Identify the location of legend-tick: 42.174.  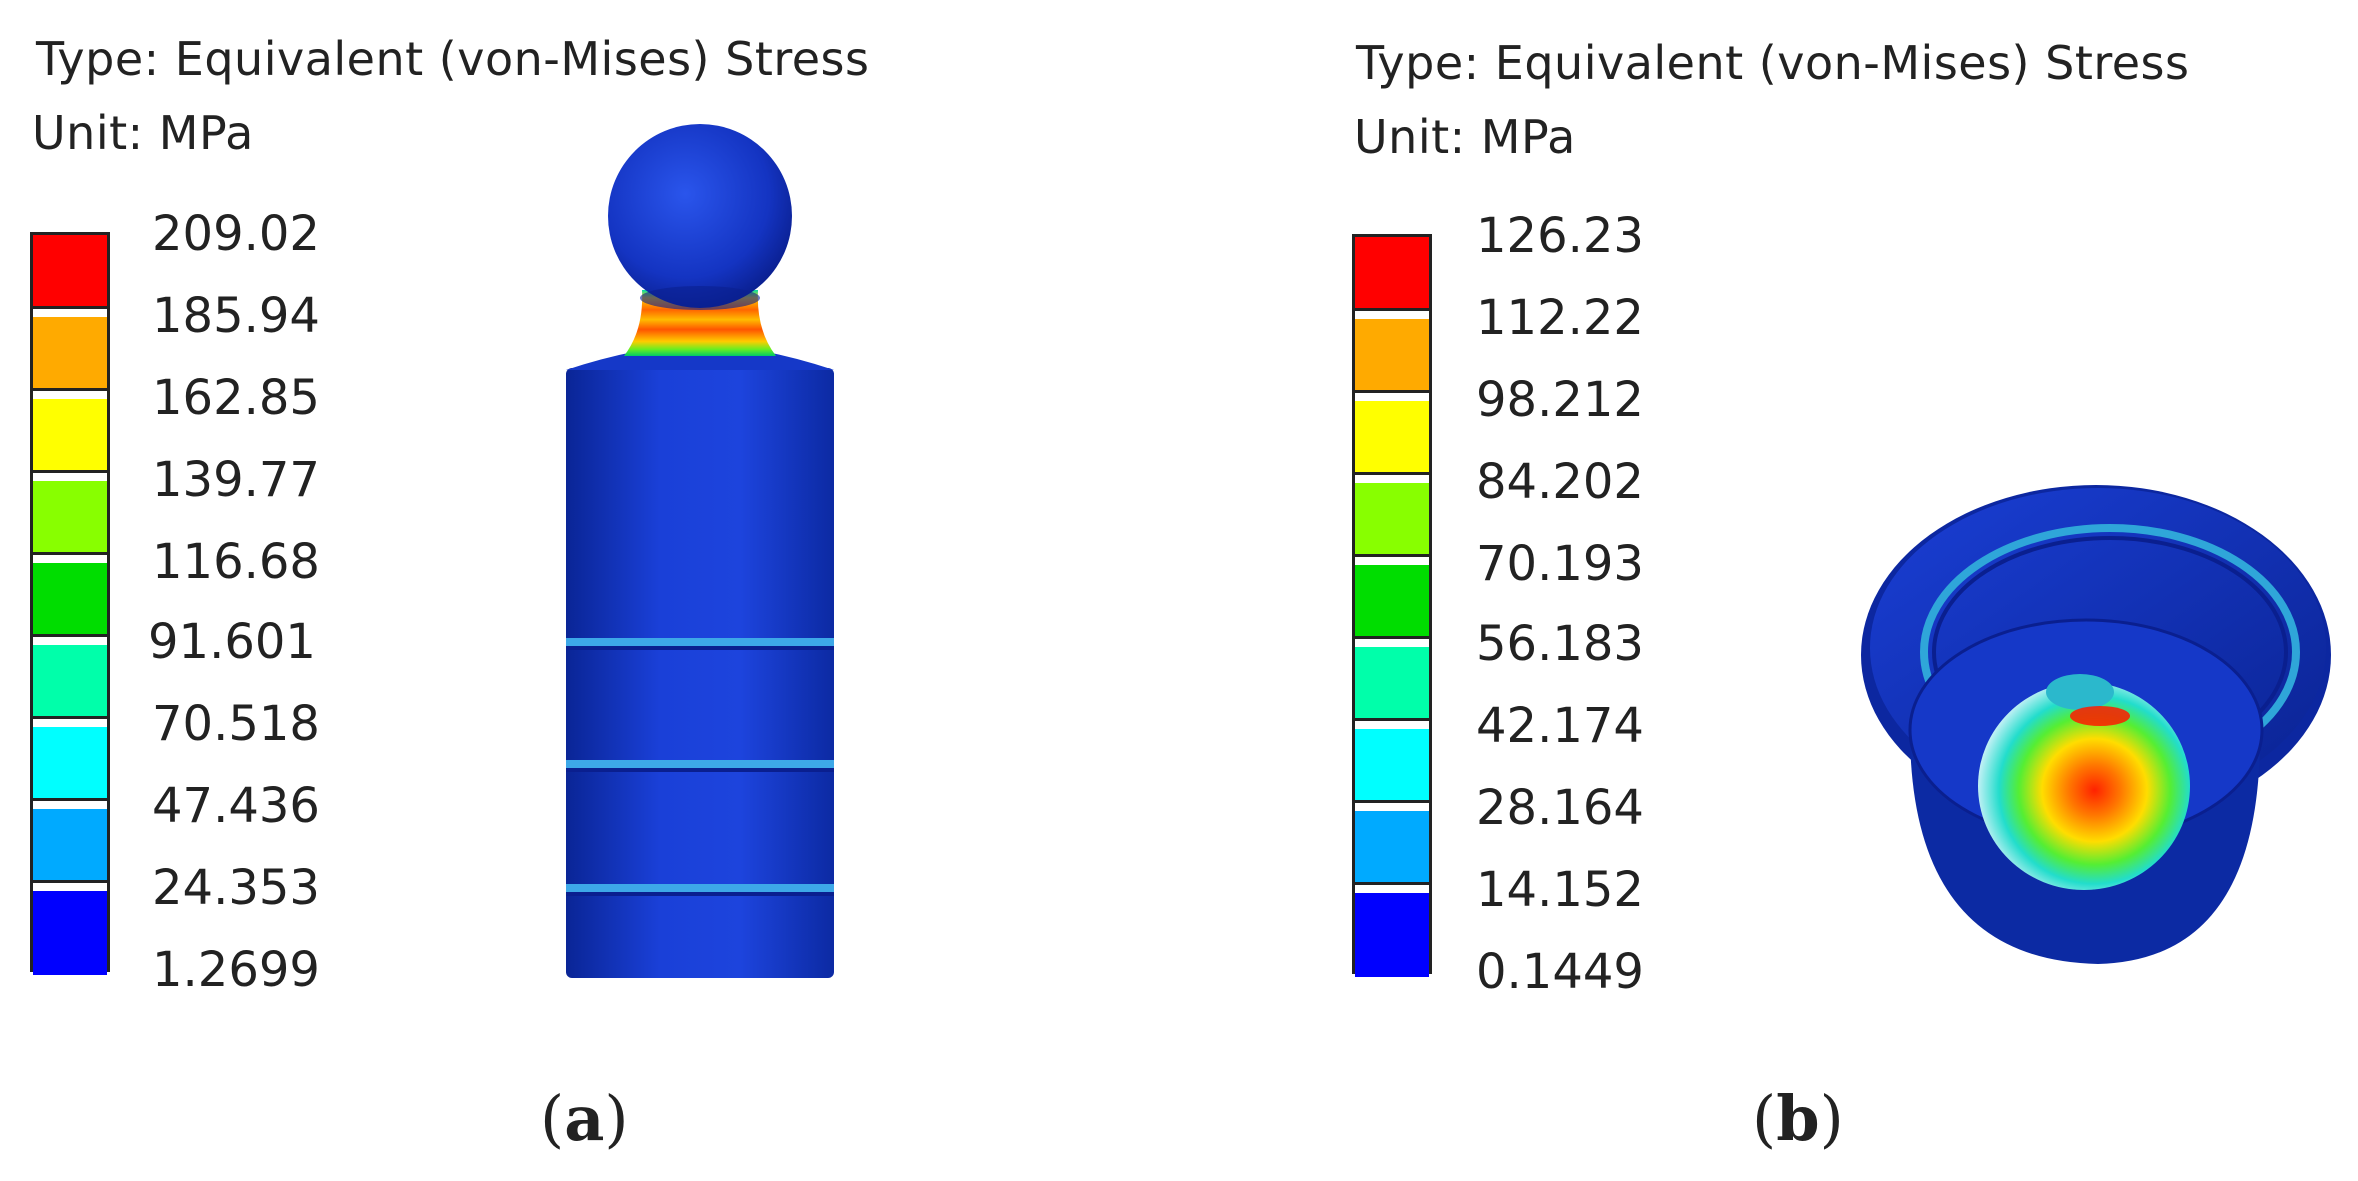
(1560, 726).